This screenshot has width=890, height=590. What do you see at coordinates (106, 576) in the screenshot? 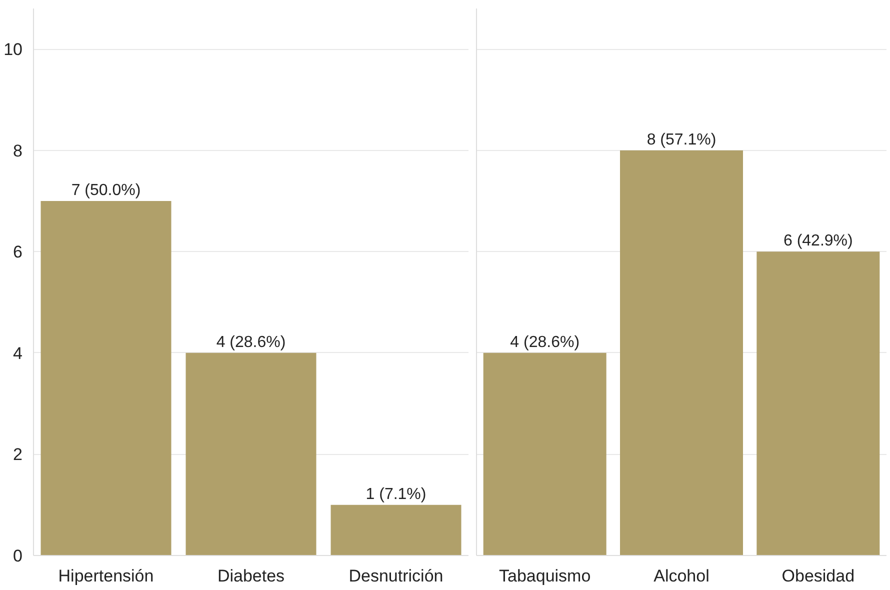
I see `x-tick-label: Hipertensión` at bounding box center [106, 576].